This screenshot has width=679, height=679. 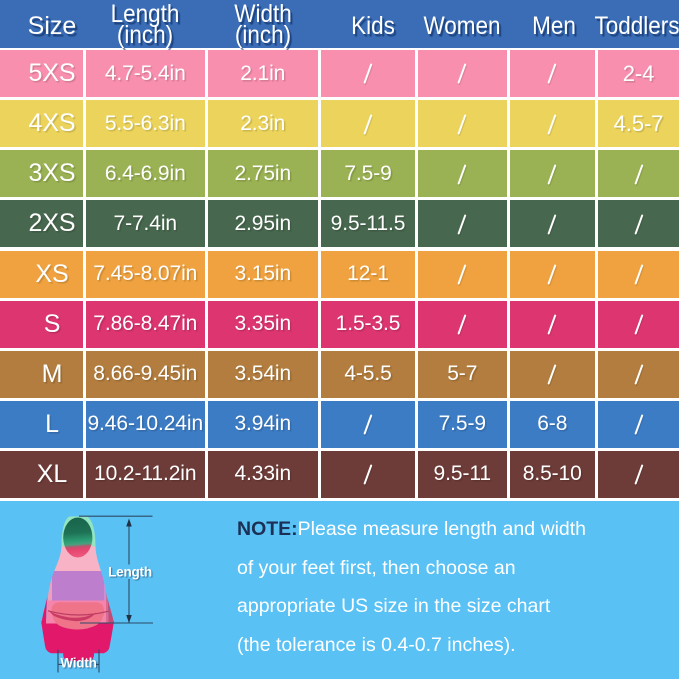 What do you see at coordinates (130, 572) in the screenshot?
I see `svg-text: Length` at bounding box center [130, 572].